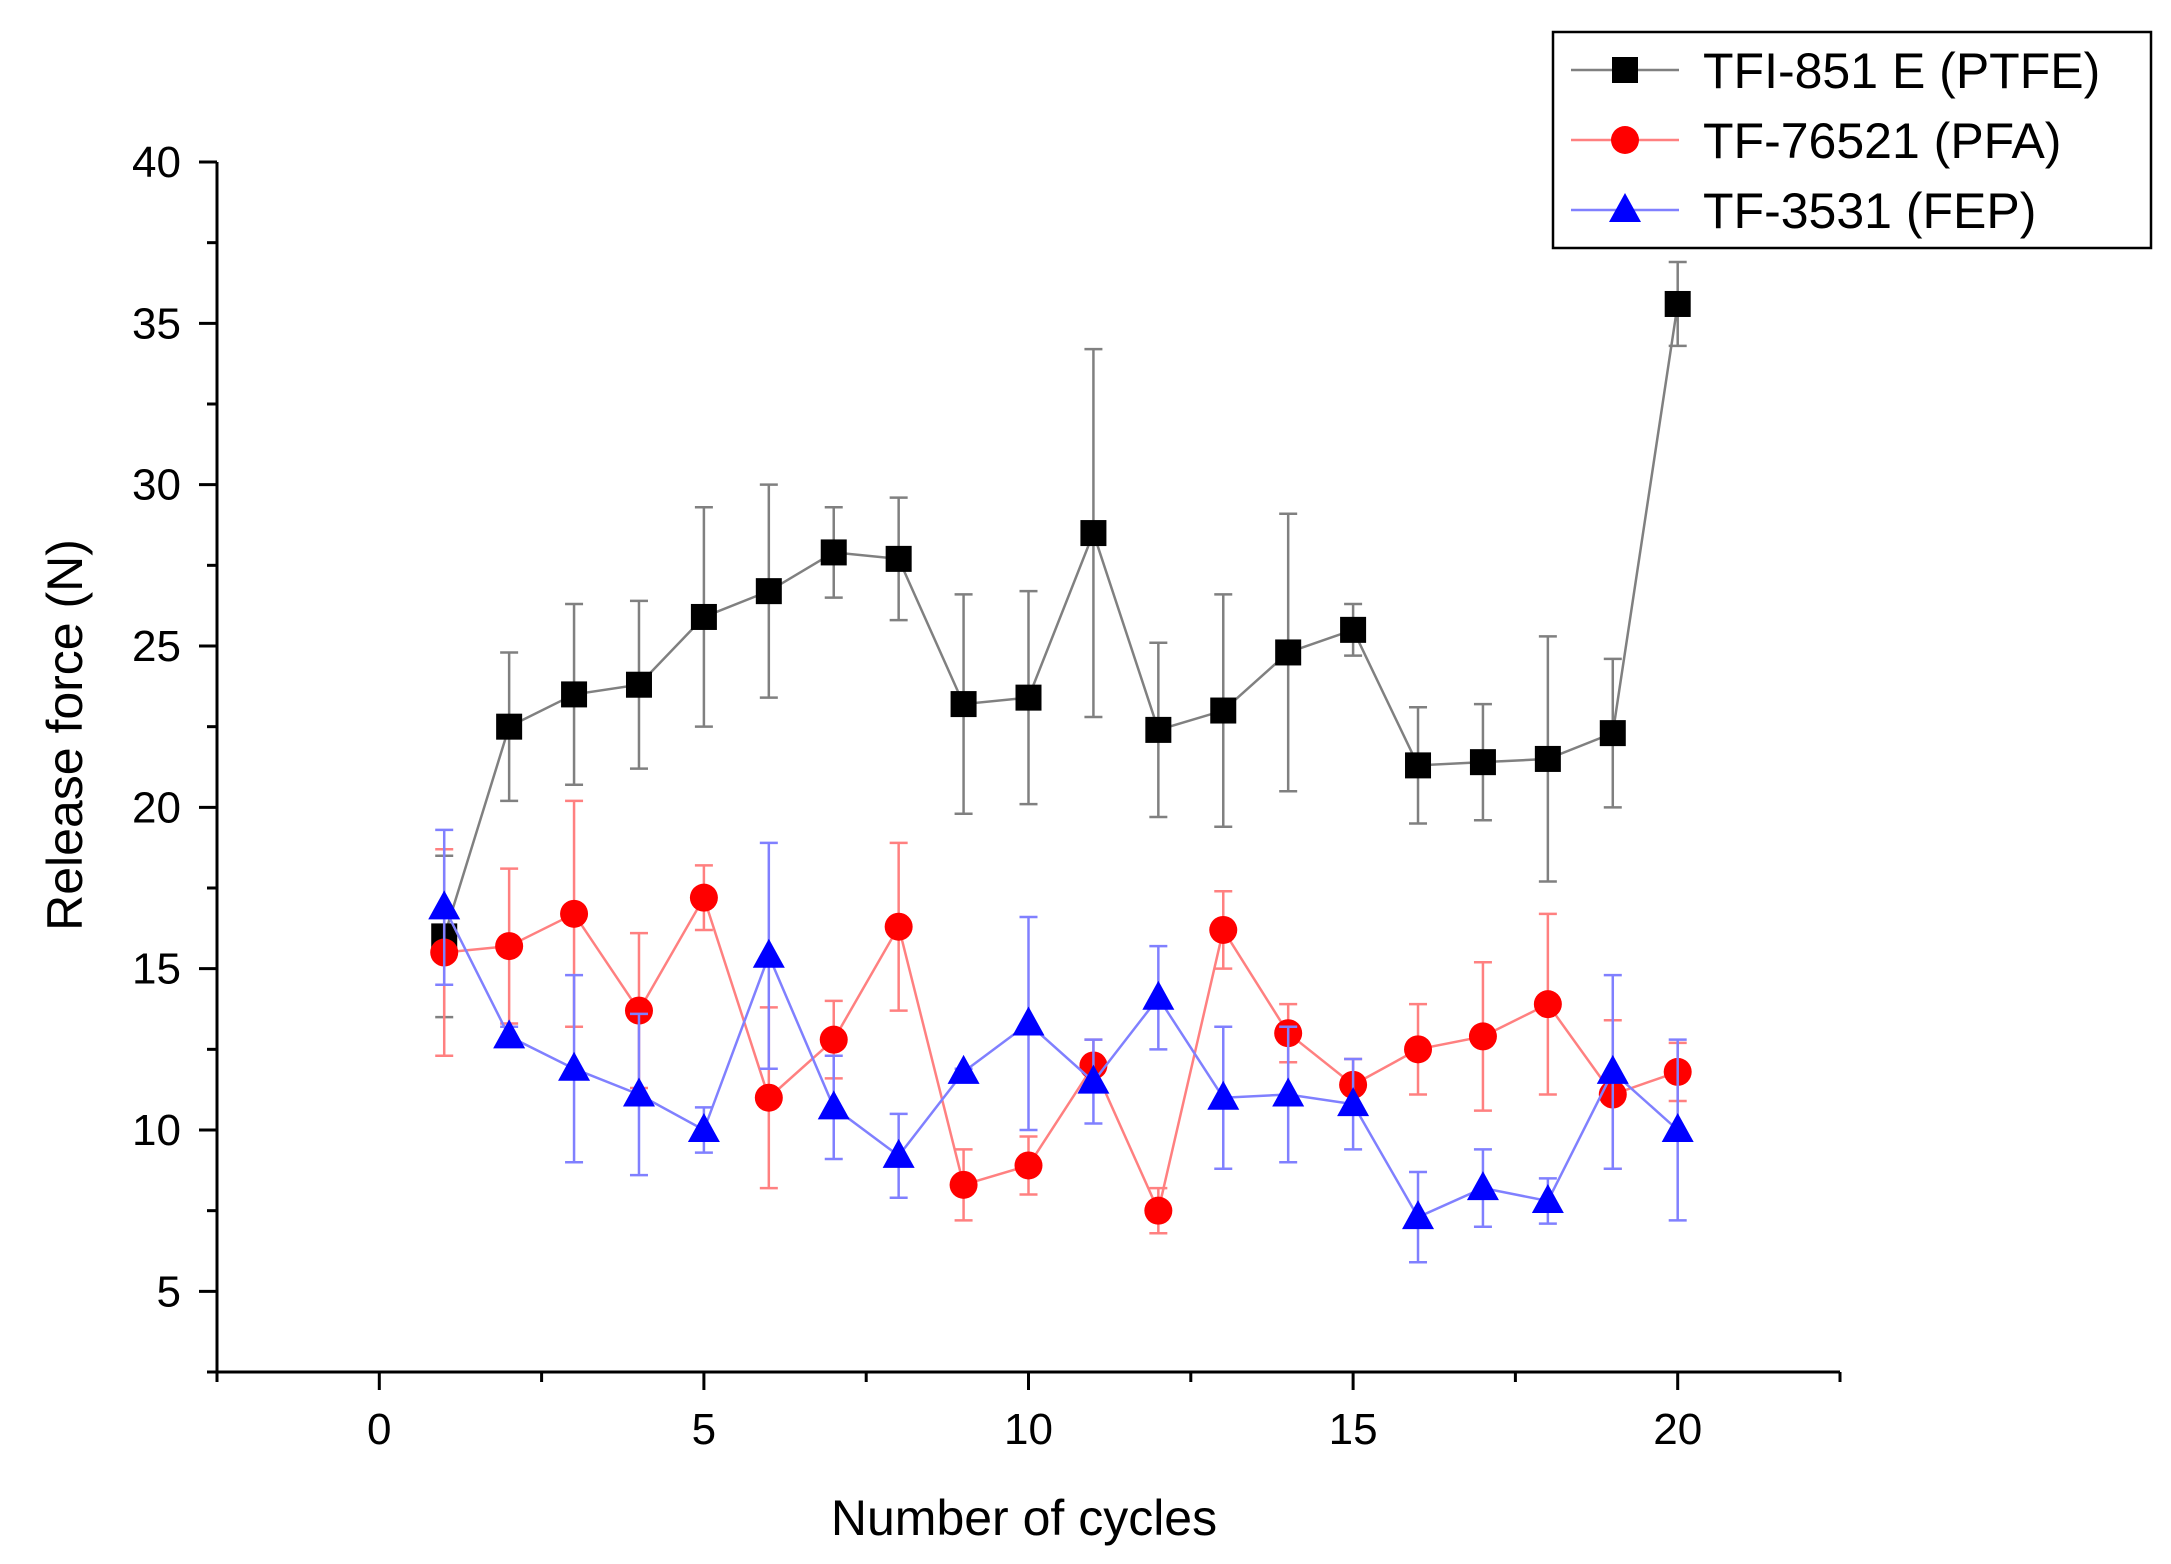 The width and height of the screenshot is (2171, 1564). I want to click on y-tick-label: 10, so click(156, 1130).